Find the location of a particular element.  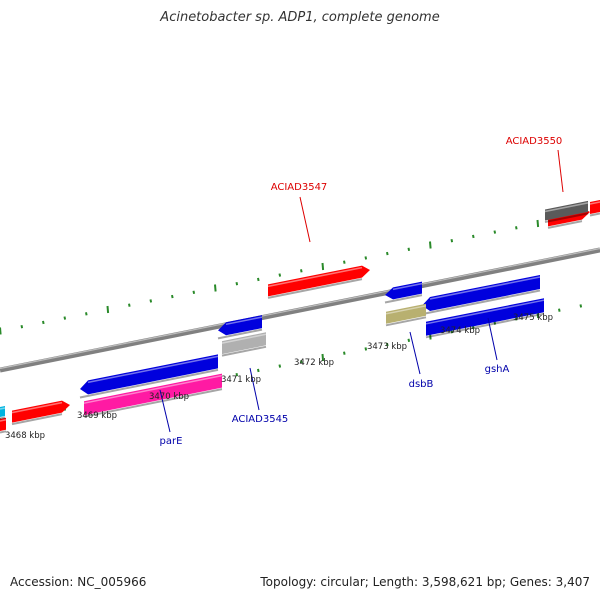

gene-dsbB-arrow-body is located at coordinates (403, 290).